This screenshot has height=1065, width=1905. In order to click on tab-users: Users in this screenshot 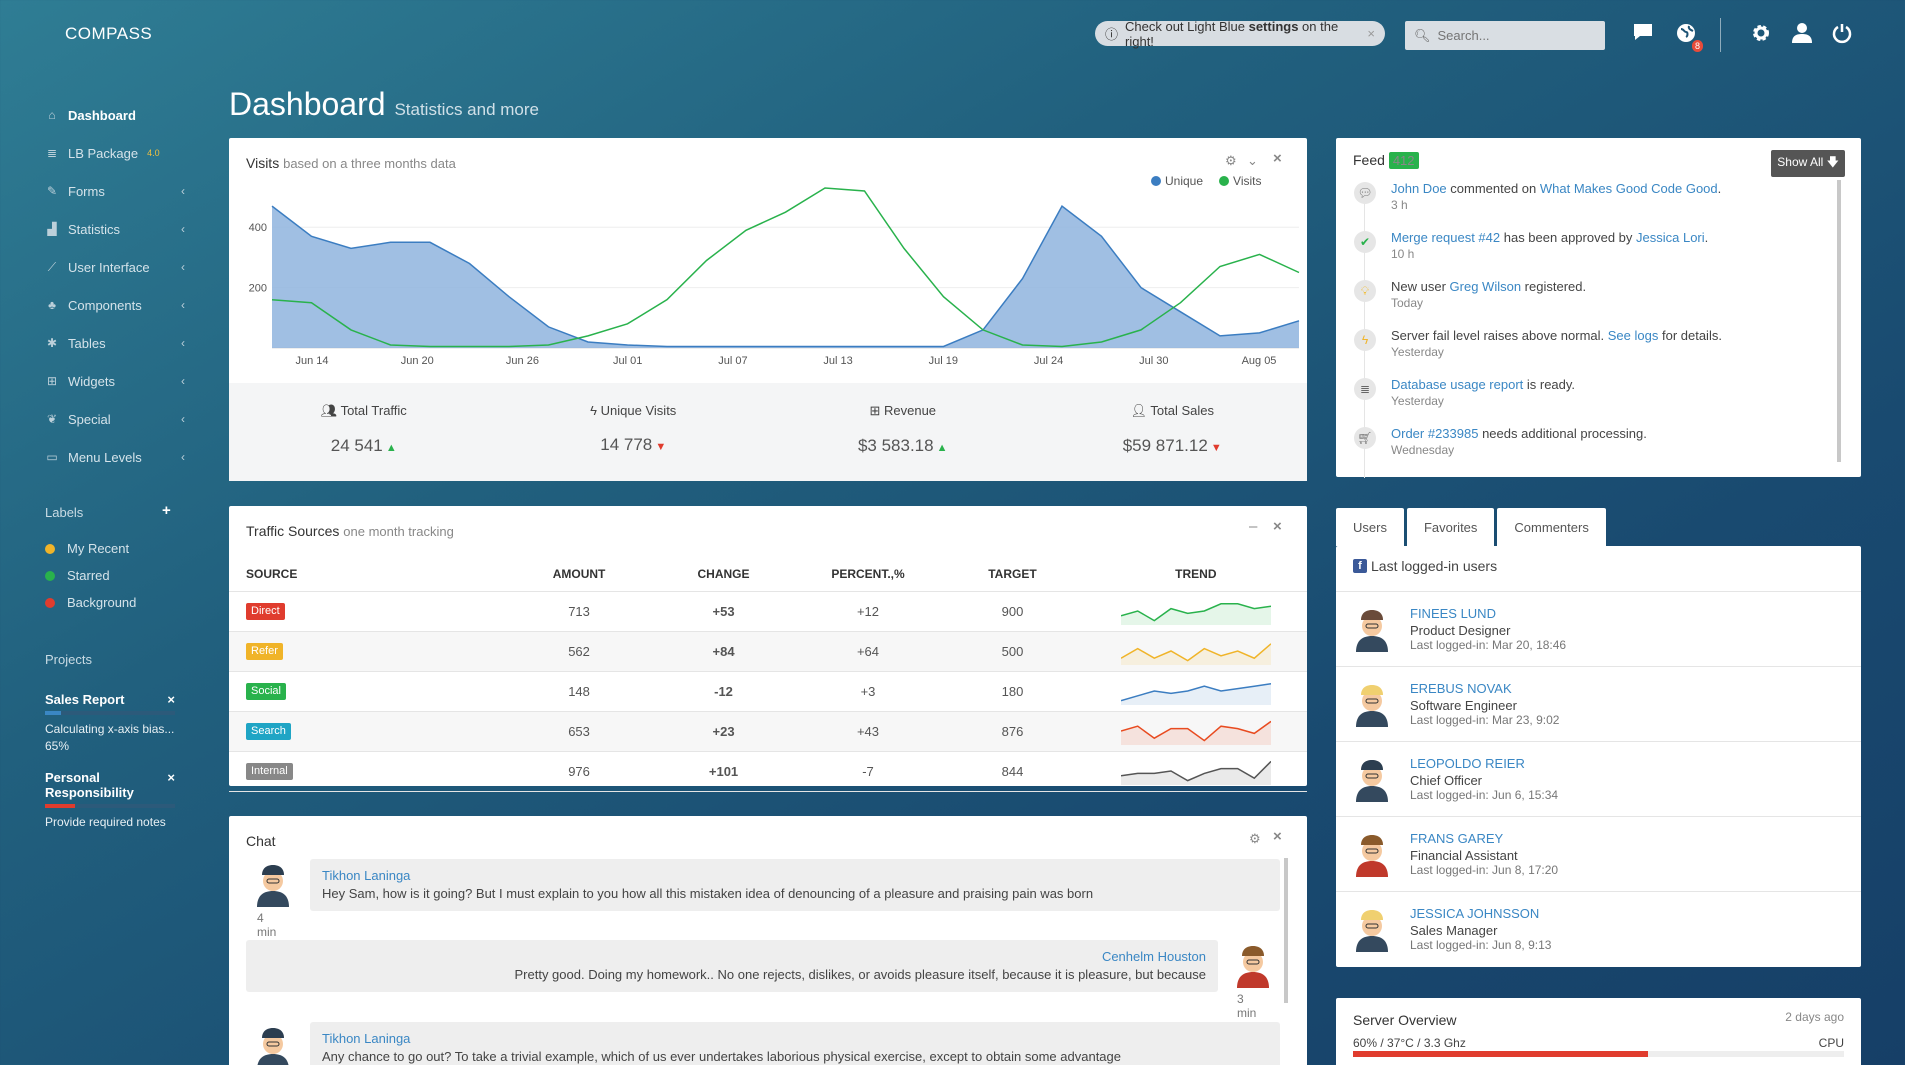, I will do `click(1370, 527)`.